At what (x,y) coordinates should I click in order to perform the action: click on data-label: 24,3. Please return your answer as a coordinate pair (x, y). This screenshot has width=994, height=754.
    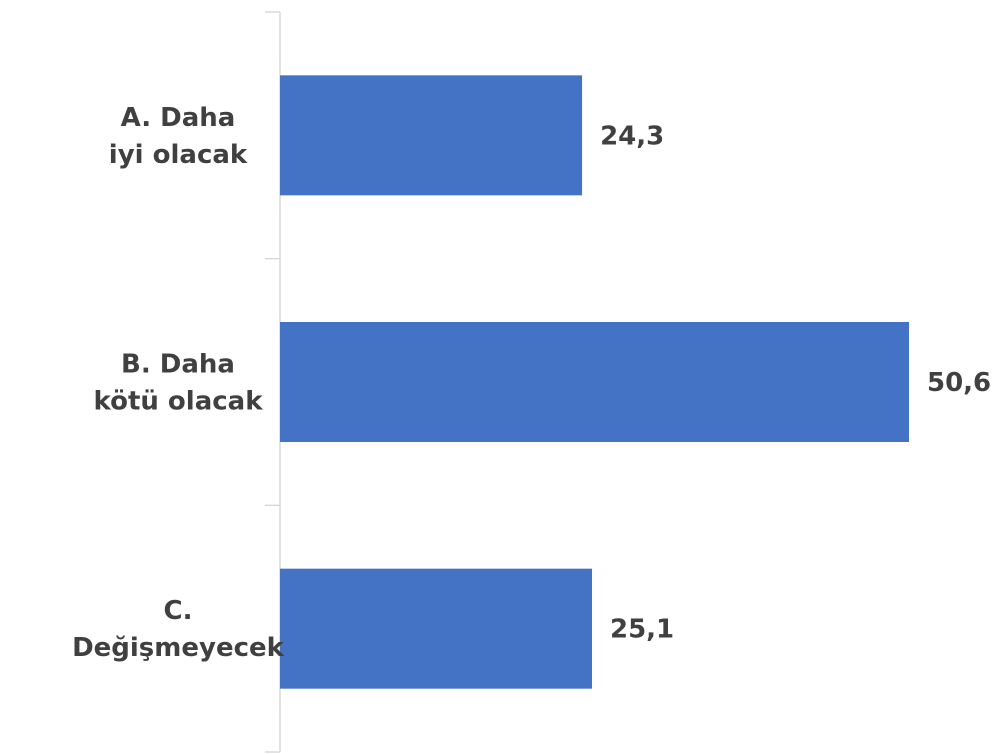
    Looking at the image, I should click on (632, 136).